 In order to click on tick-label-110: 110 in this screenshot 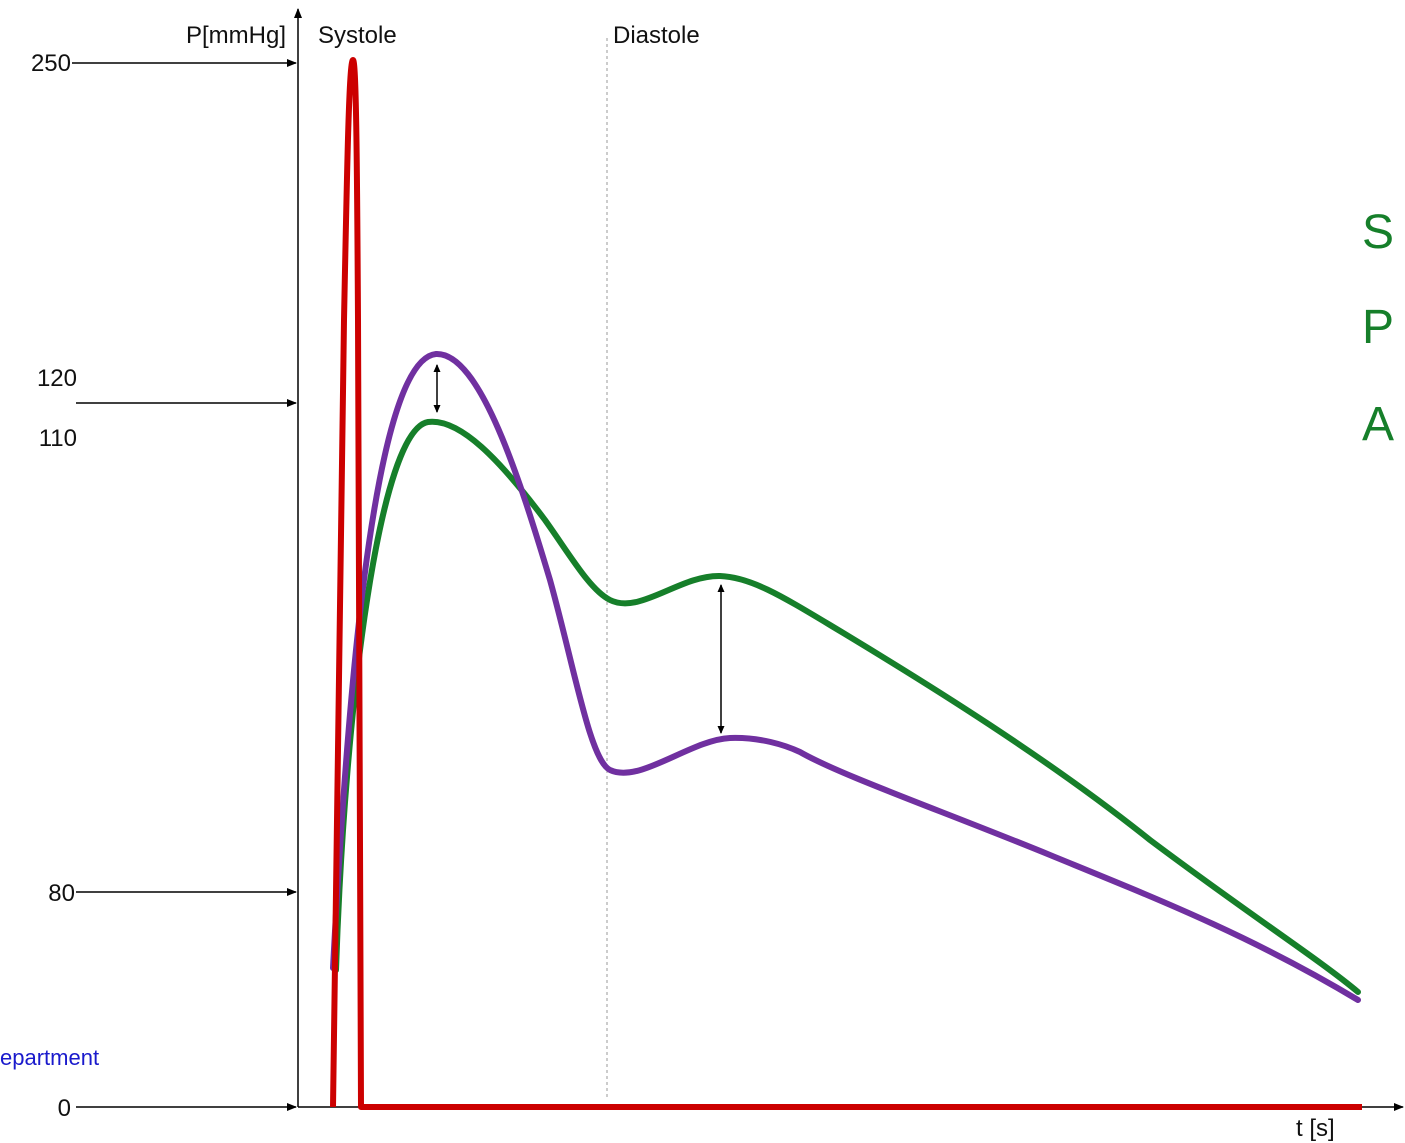, I will do `click(58, 438)`.